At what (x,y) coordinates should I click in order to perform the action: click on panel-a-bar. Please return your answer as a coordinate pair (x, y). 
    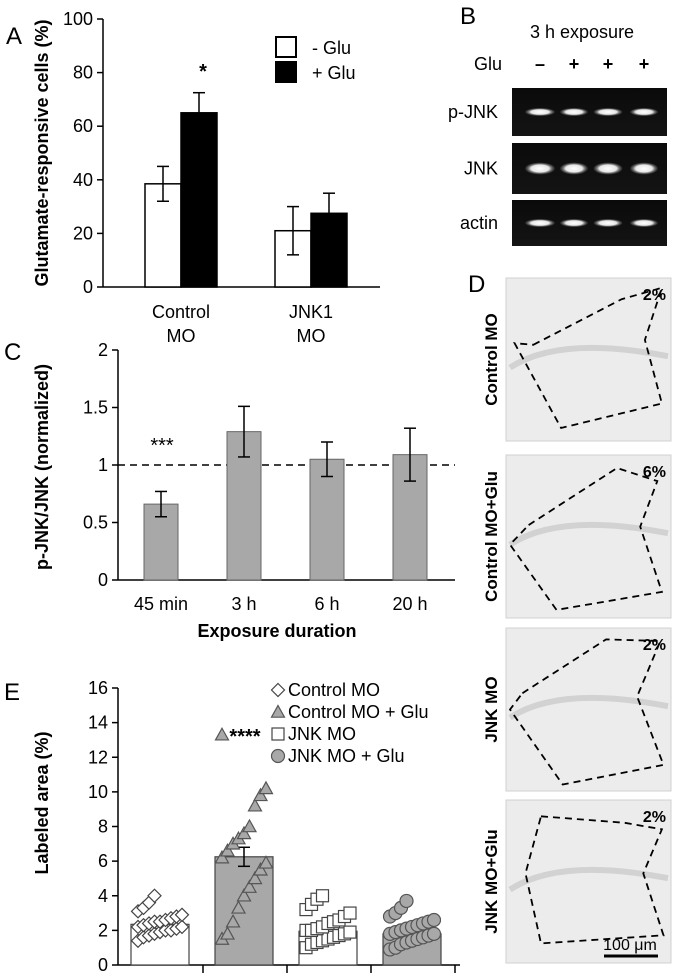
    Looking at the image, I should click on (199, 200).